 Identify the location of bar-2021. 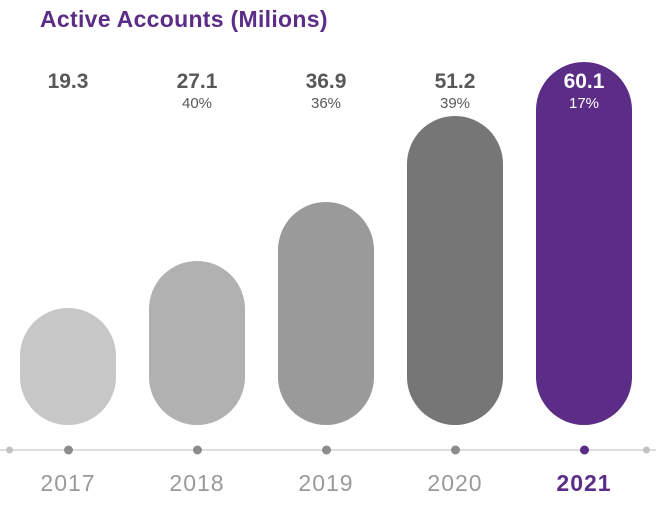
(584, 243).